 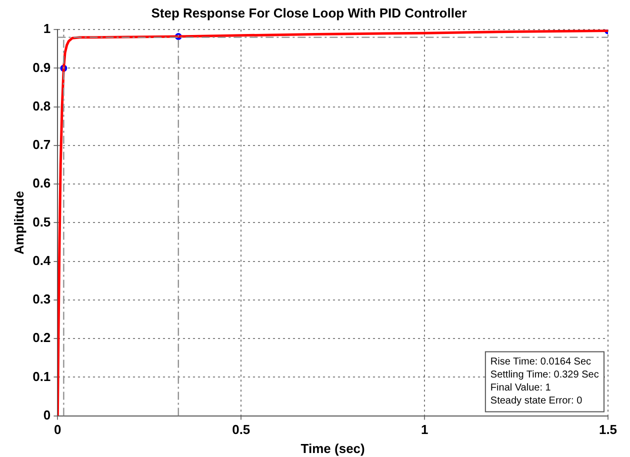 I want to click on y-tick-label: 0.4, so click(x=42, y=260).